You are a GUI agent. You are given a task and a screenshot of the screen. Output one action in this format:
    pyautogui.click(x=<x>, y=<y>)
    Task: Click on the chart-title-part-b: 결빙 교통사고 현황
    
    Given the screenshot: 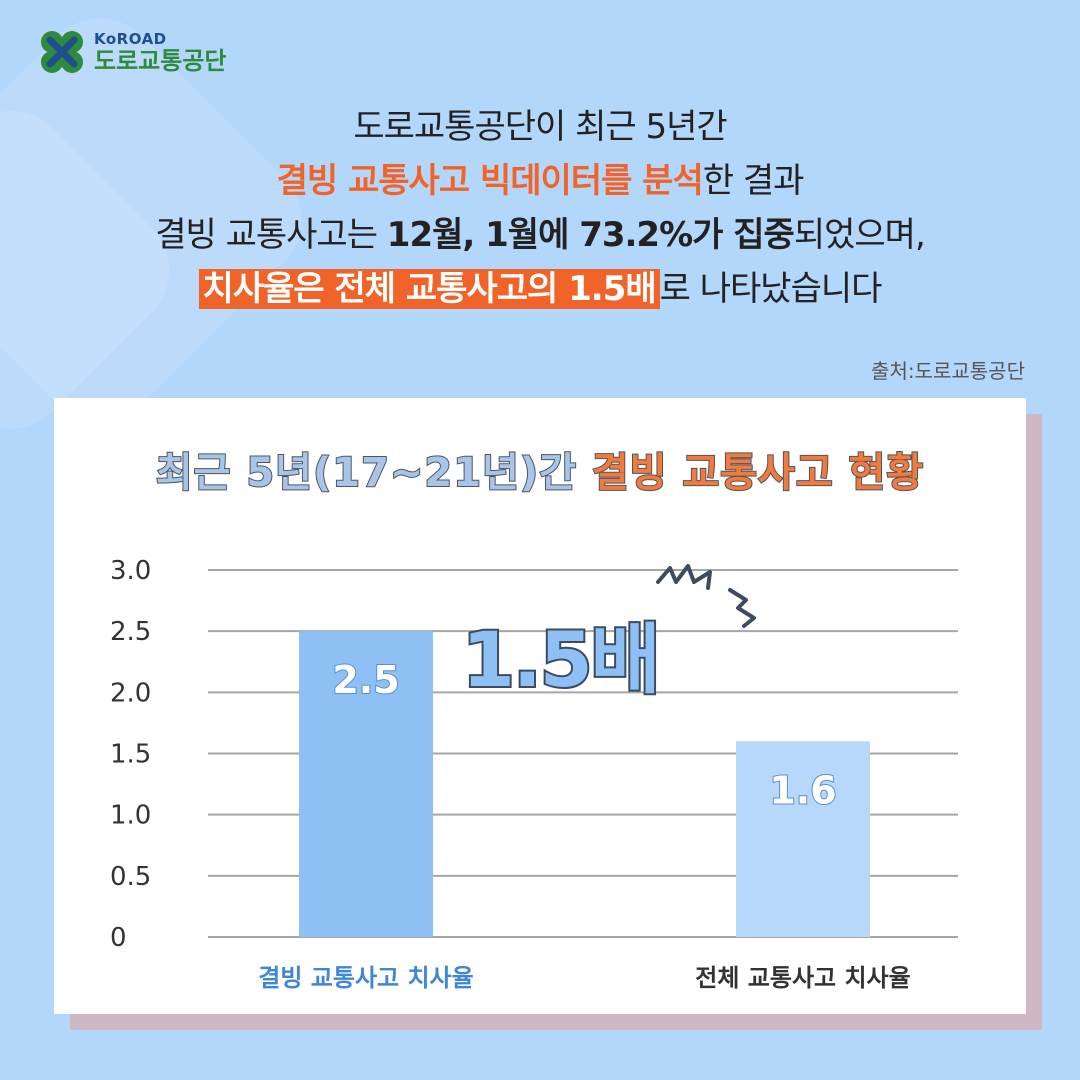 What is the action you would take?
    pyautogui.click(x=758, y=473)
    